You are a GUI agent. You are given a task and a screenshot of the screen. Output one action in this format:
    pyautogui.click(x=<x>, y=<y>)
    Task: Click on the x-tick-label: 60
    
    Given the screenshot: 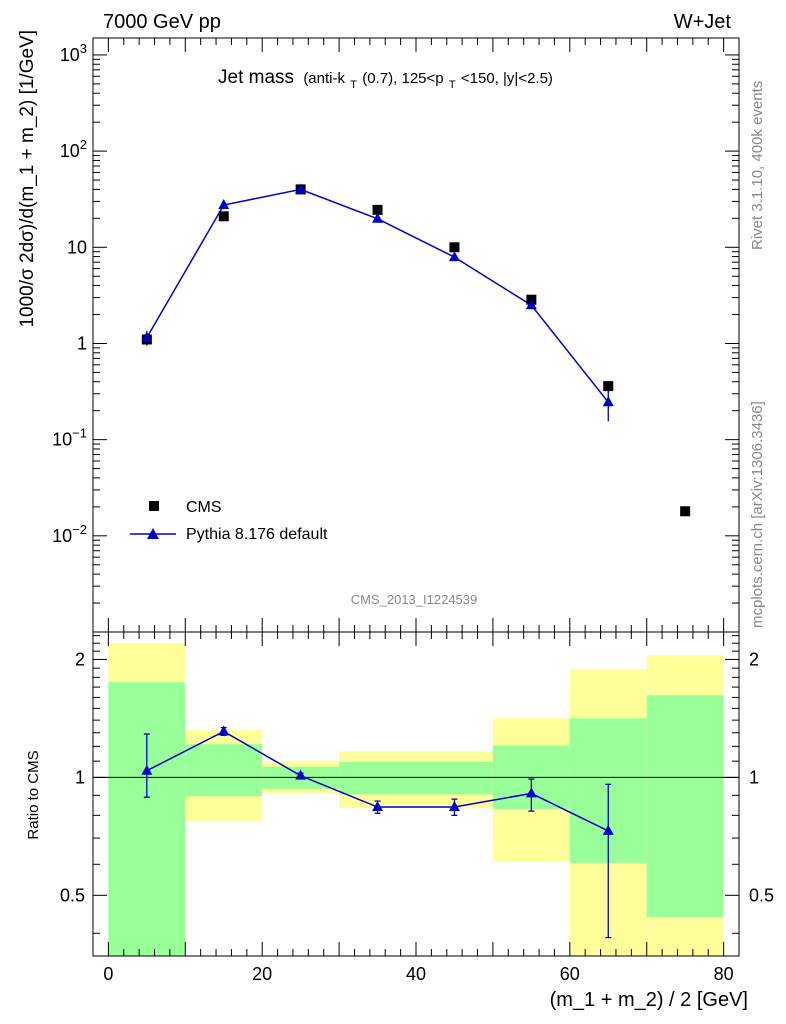 What is the action you would take?
    pyautogui.click(x=570, y=974)
    